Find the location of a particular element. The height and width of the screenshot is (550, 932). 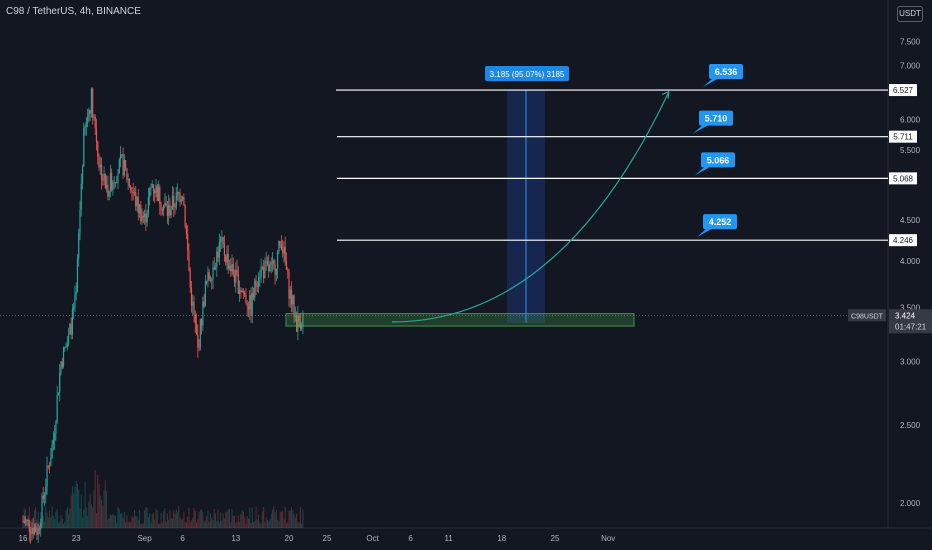

callout-label: 5.710 is located at coordinates (716, 119).